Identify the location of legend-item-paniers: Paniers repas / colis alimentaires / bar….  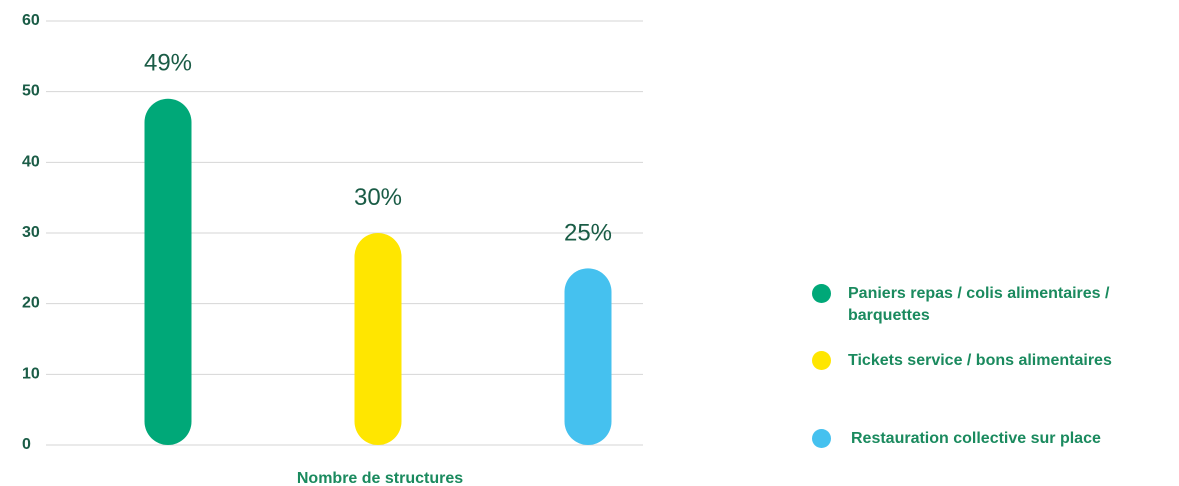
(995, 305).